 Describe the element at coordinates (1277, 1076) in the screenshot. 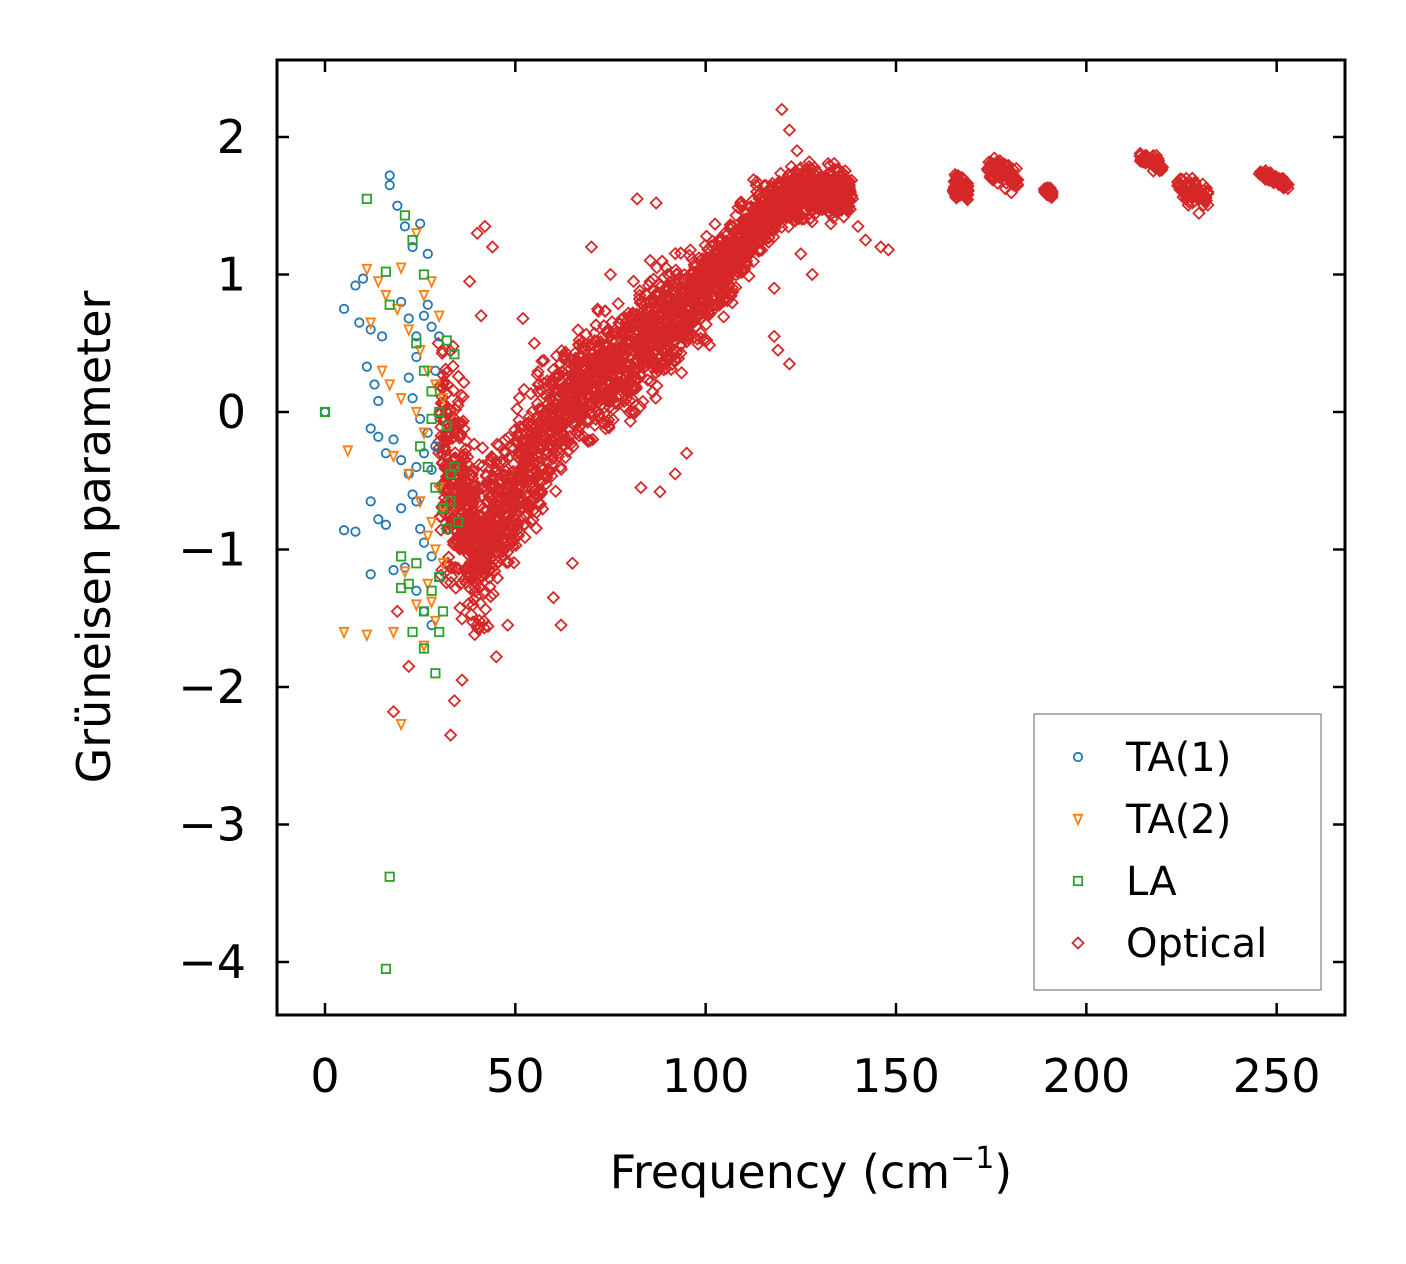

I see `x-tick-label: 250` at that location.